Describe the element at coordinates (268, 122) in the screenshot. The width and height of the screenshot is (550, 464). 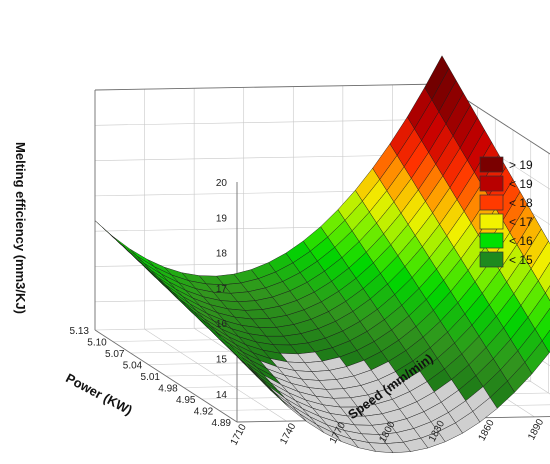
I see `grid-line` at that location.